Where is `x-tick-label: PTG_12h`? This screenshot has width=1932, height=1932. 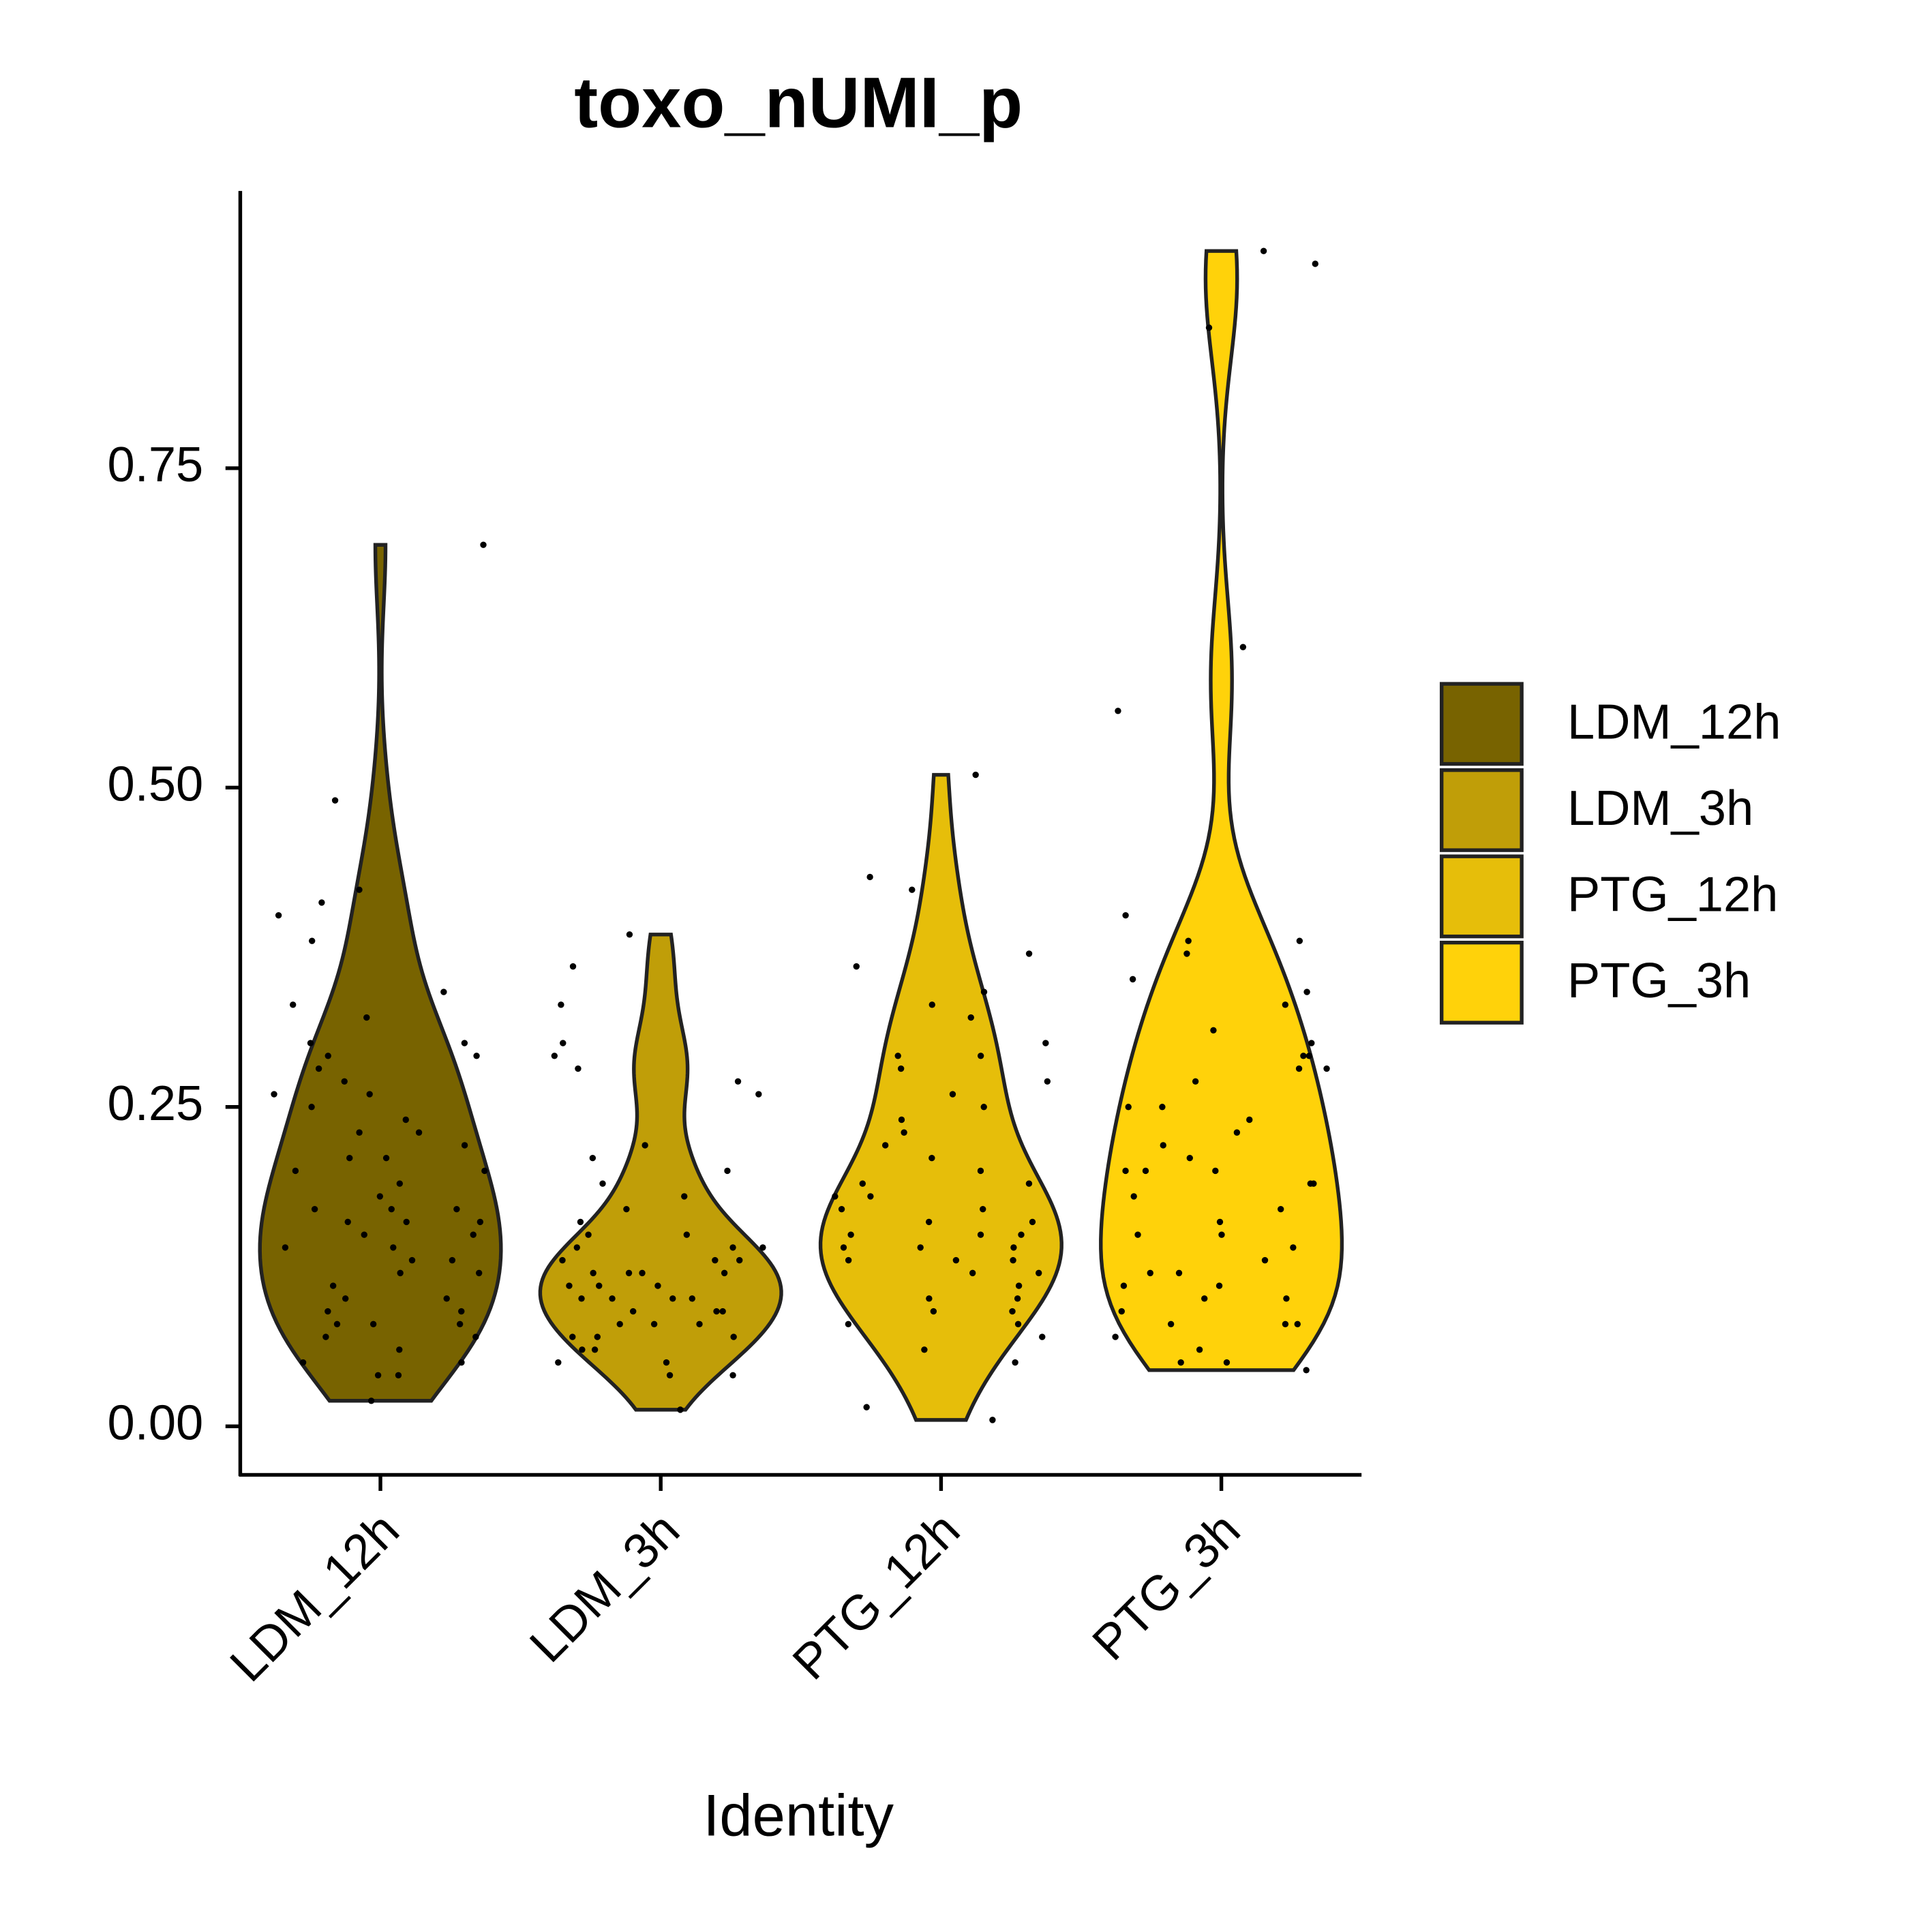 x-tick-label: PTG_12h is located at coordinates (876, 1597).